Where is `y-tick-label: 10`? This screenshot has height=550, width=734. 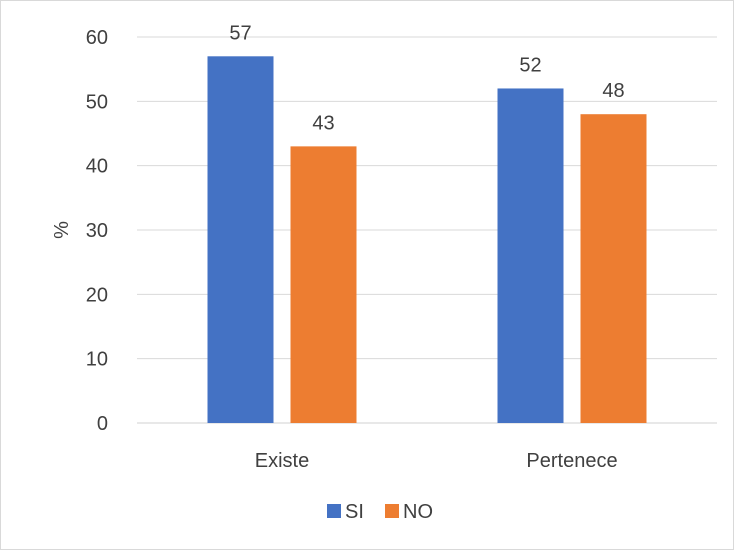
y-tick-label: 10 is located at coordinates (97, 360).